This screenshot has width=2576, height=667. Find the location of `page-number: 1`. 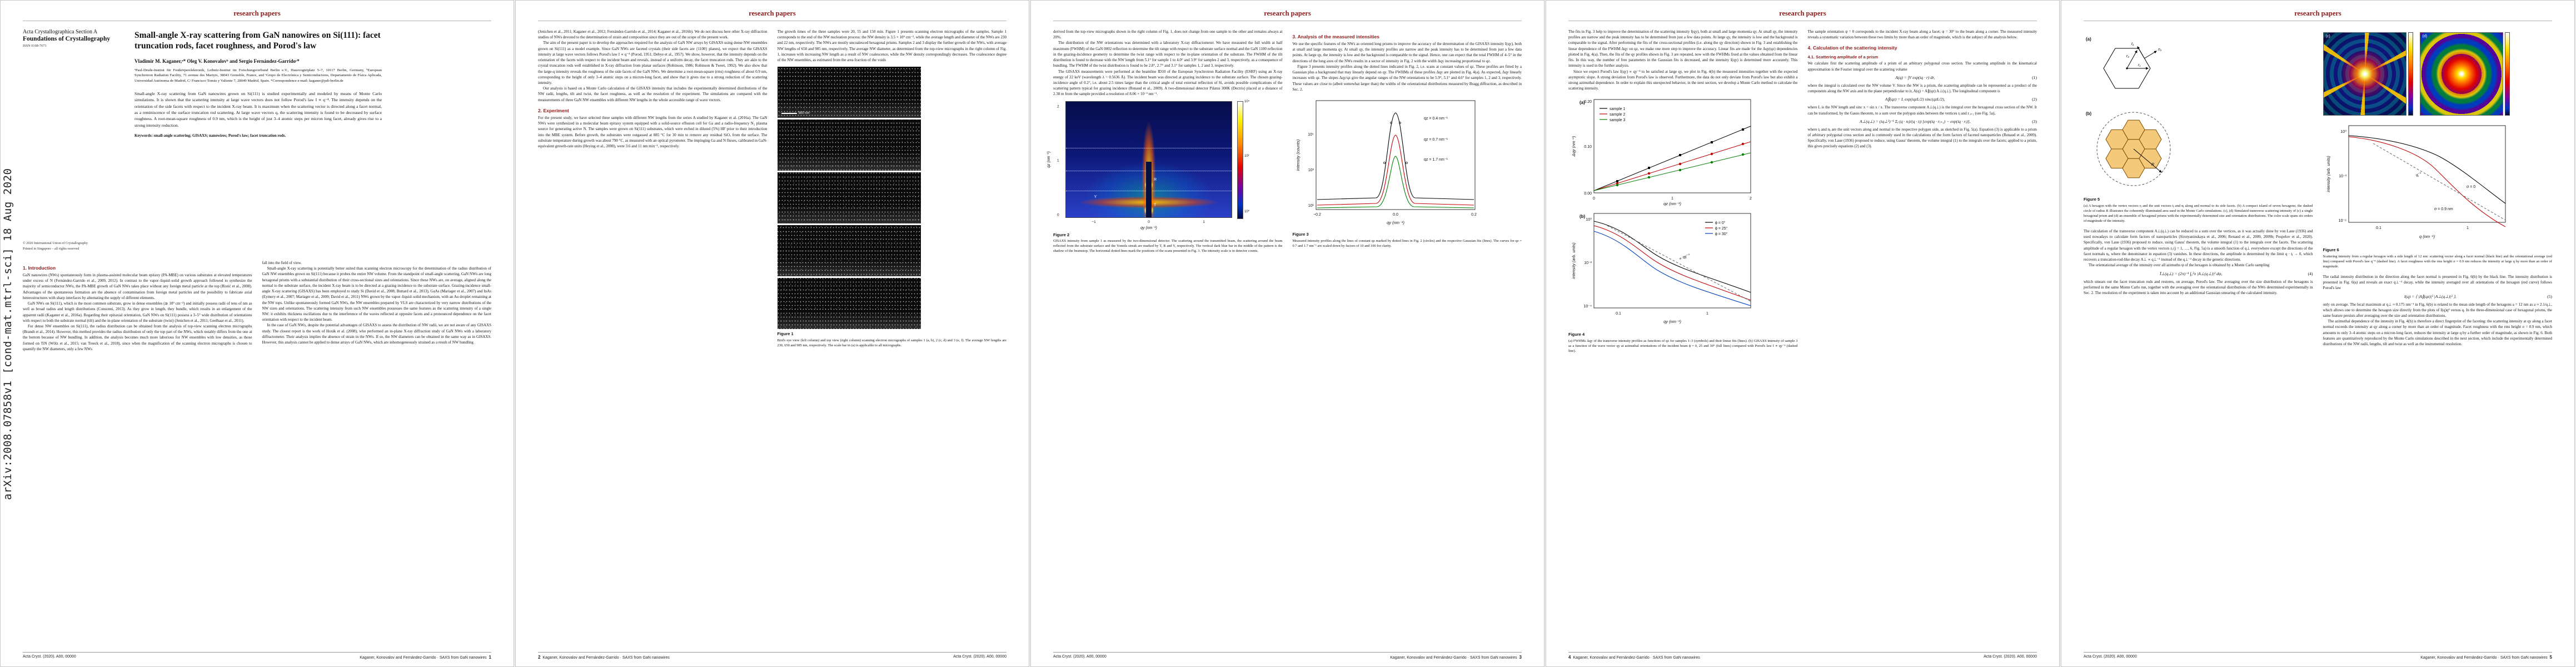

page-number: 1 is located at coordinates (490, 657).